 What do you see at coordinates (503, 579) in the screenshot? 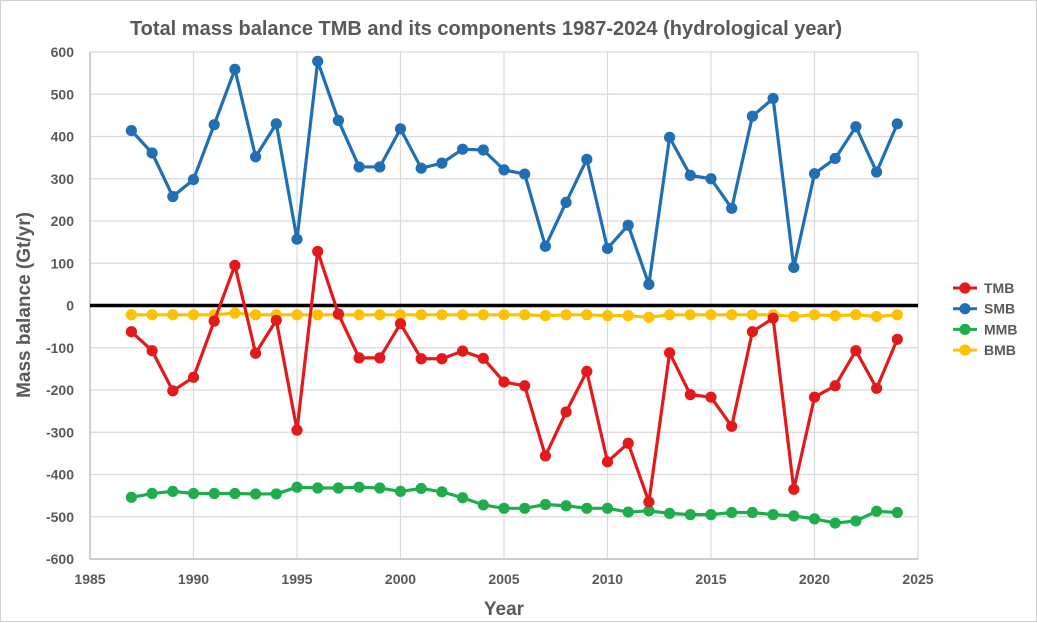
I see `x-tick-label: 2005` at bounding box center [503, 579].